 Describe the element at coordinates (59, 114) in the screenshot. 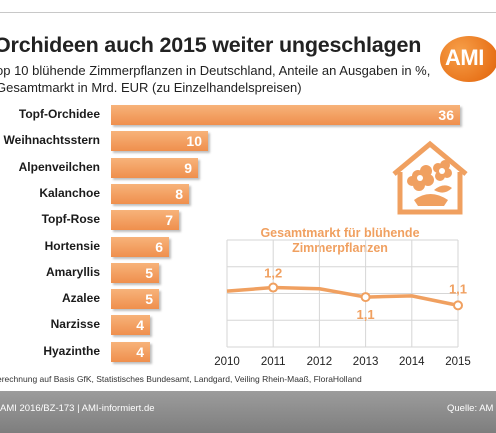

I see `bar-category-label: Topf-Orchidee` at that location.